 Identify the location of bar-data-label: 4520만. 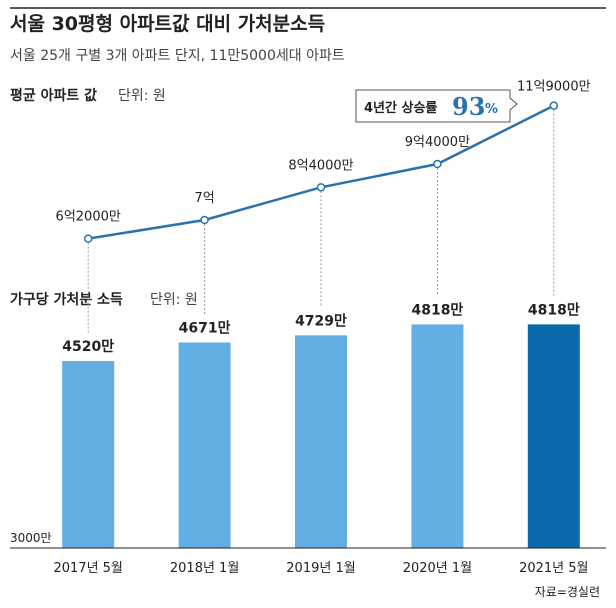
(88, 347).